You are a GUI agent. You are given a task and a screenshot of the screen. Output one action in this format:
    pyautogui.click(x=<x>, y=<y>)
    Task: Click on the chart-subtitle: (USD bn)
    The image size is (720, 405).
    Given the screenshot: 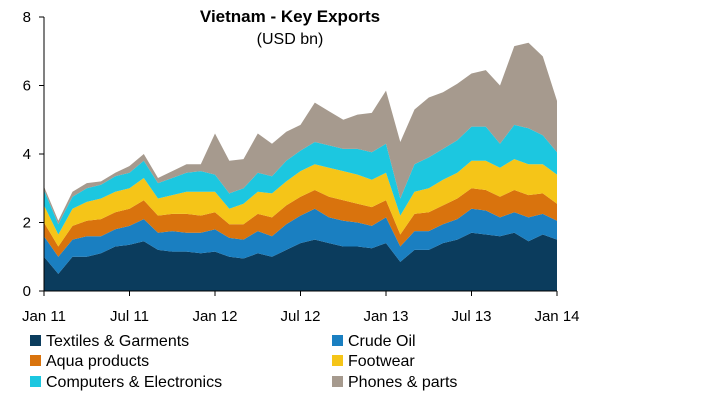 What is the action you would take?
    pyautogui.click(x=290, y=39)
    